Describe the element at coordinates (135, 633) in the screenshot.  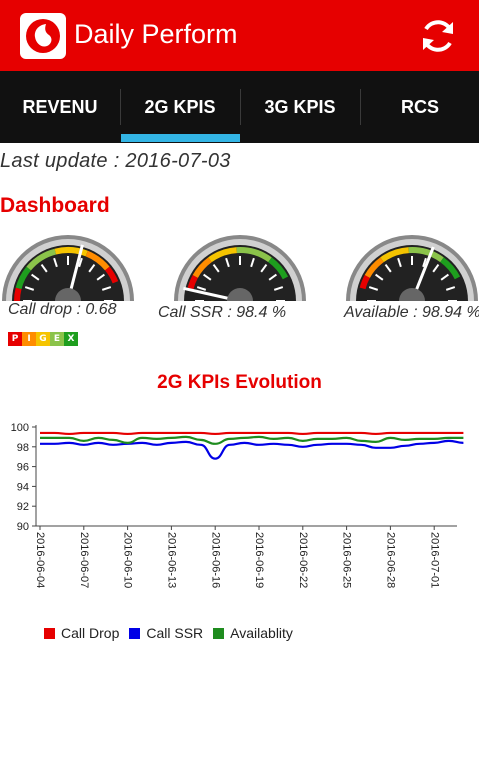
I see `legend-swatch-call-ssr` at that location.